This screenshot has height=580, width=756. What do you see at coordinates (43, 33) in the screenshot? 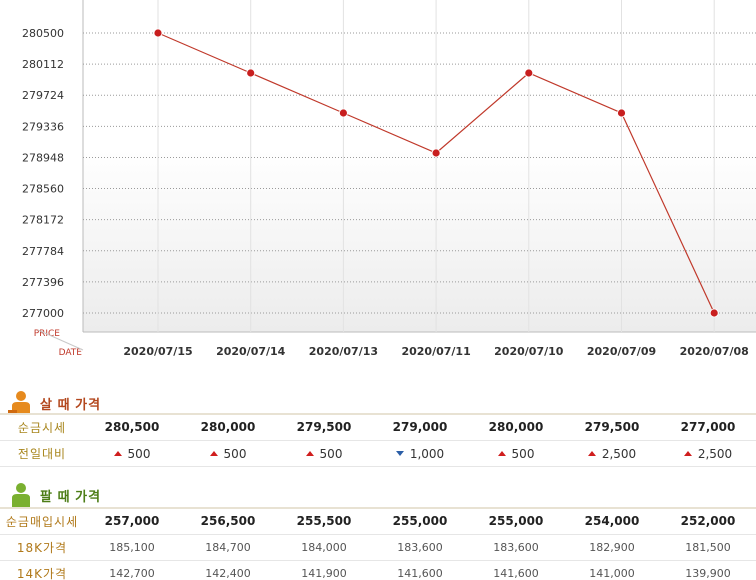
I see `y-tick-label: 280500` at bounding box center [43, 33].